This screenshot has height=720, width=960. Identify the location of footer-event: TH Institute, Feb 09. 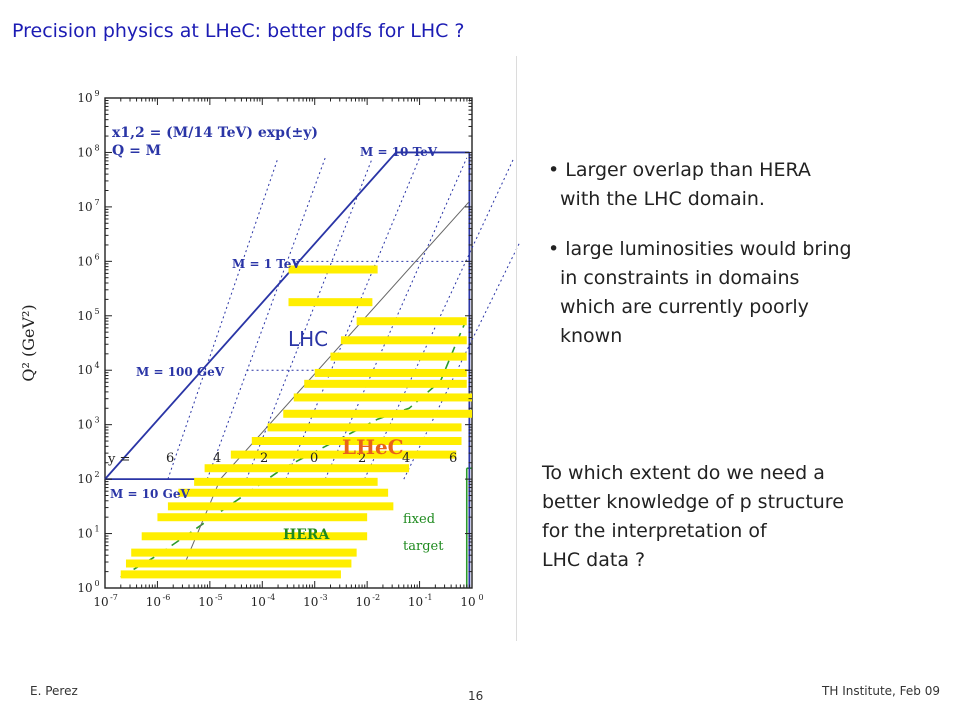
(881, 691).